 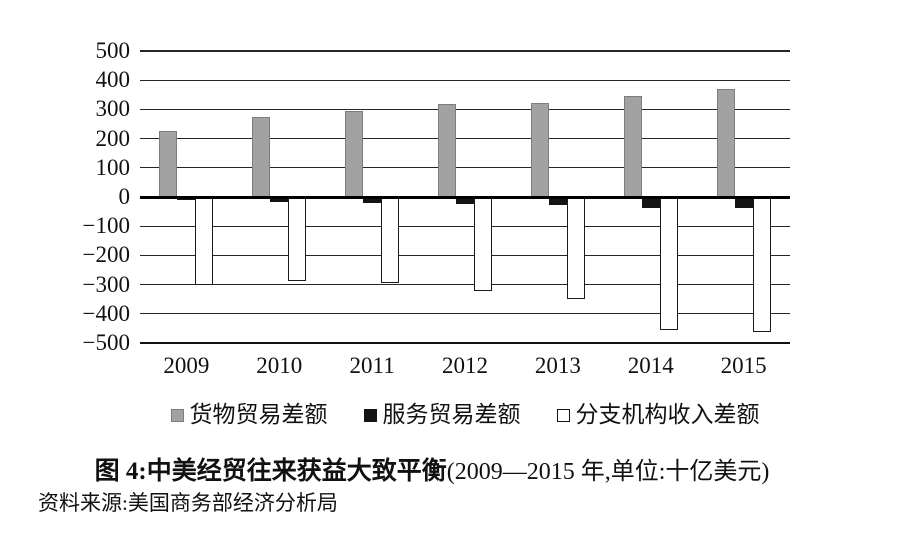 I want to click on legend-item-branch-income-balance: 分支机构收入差额, so click(x=658, y=415).